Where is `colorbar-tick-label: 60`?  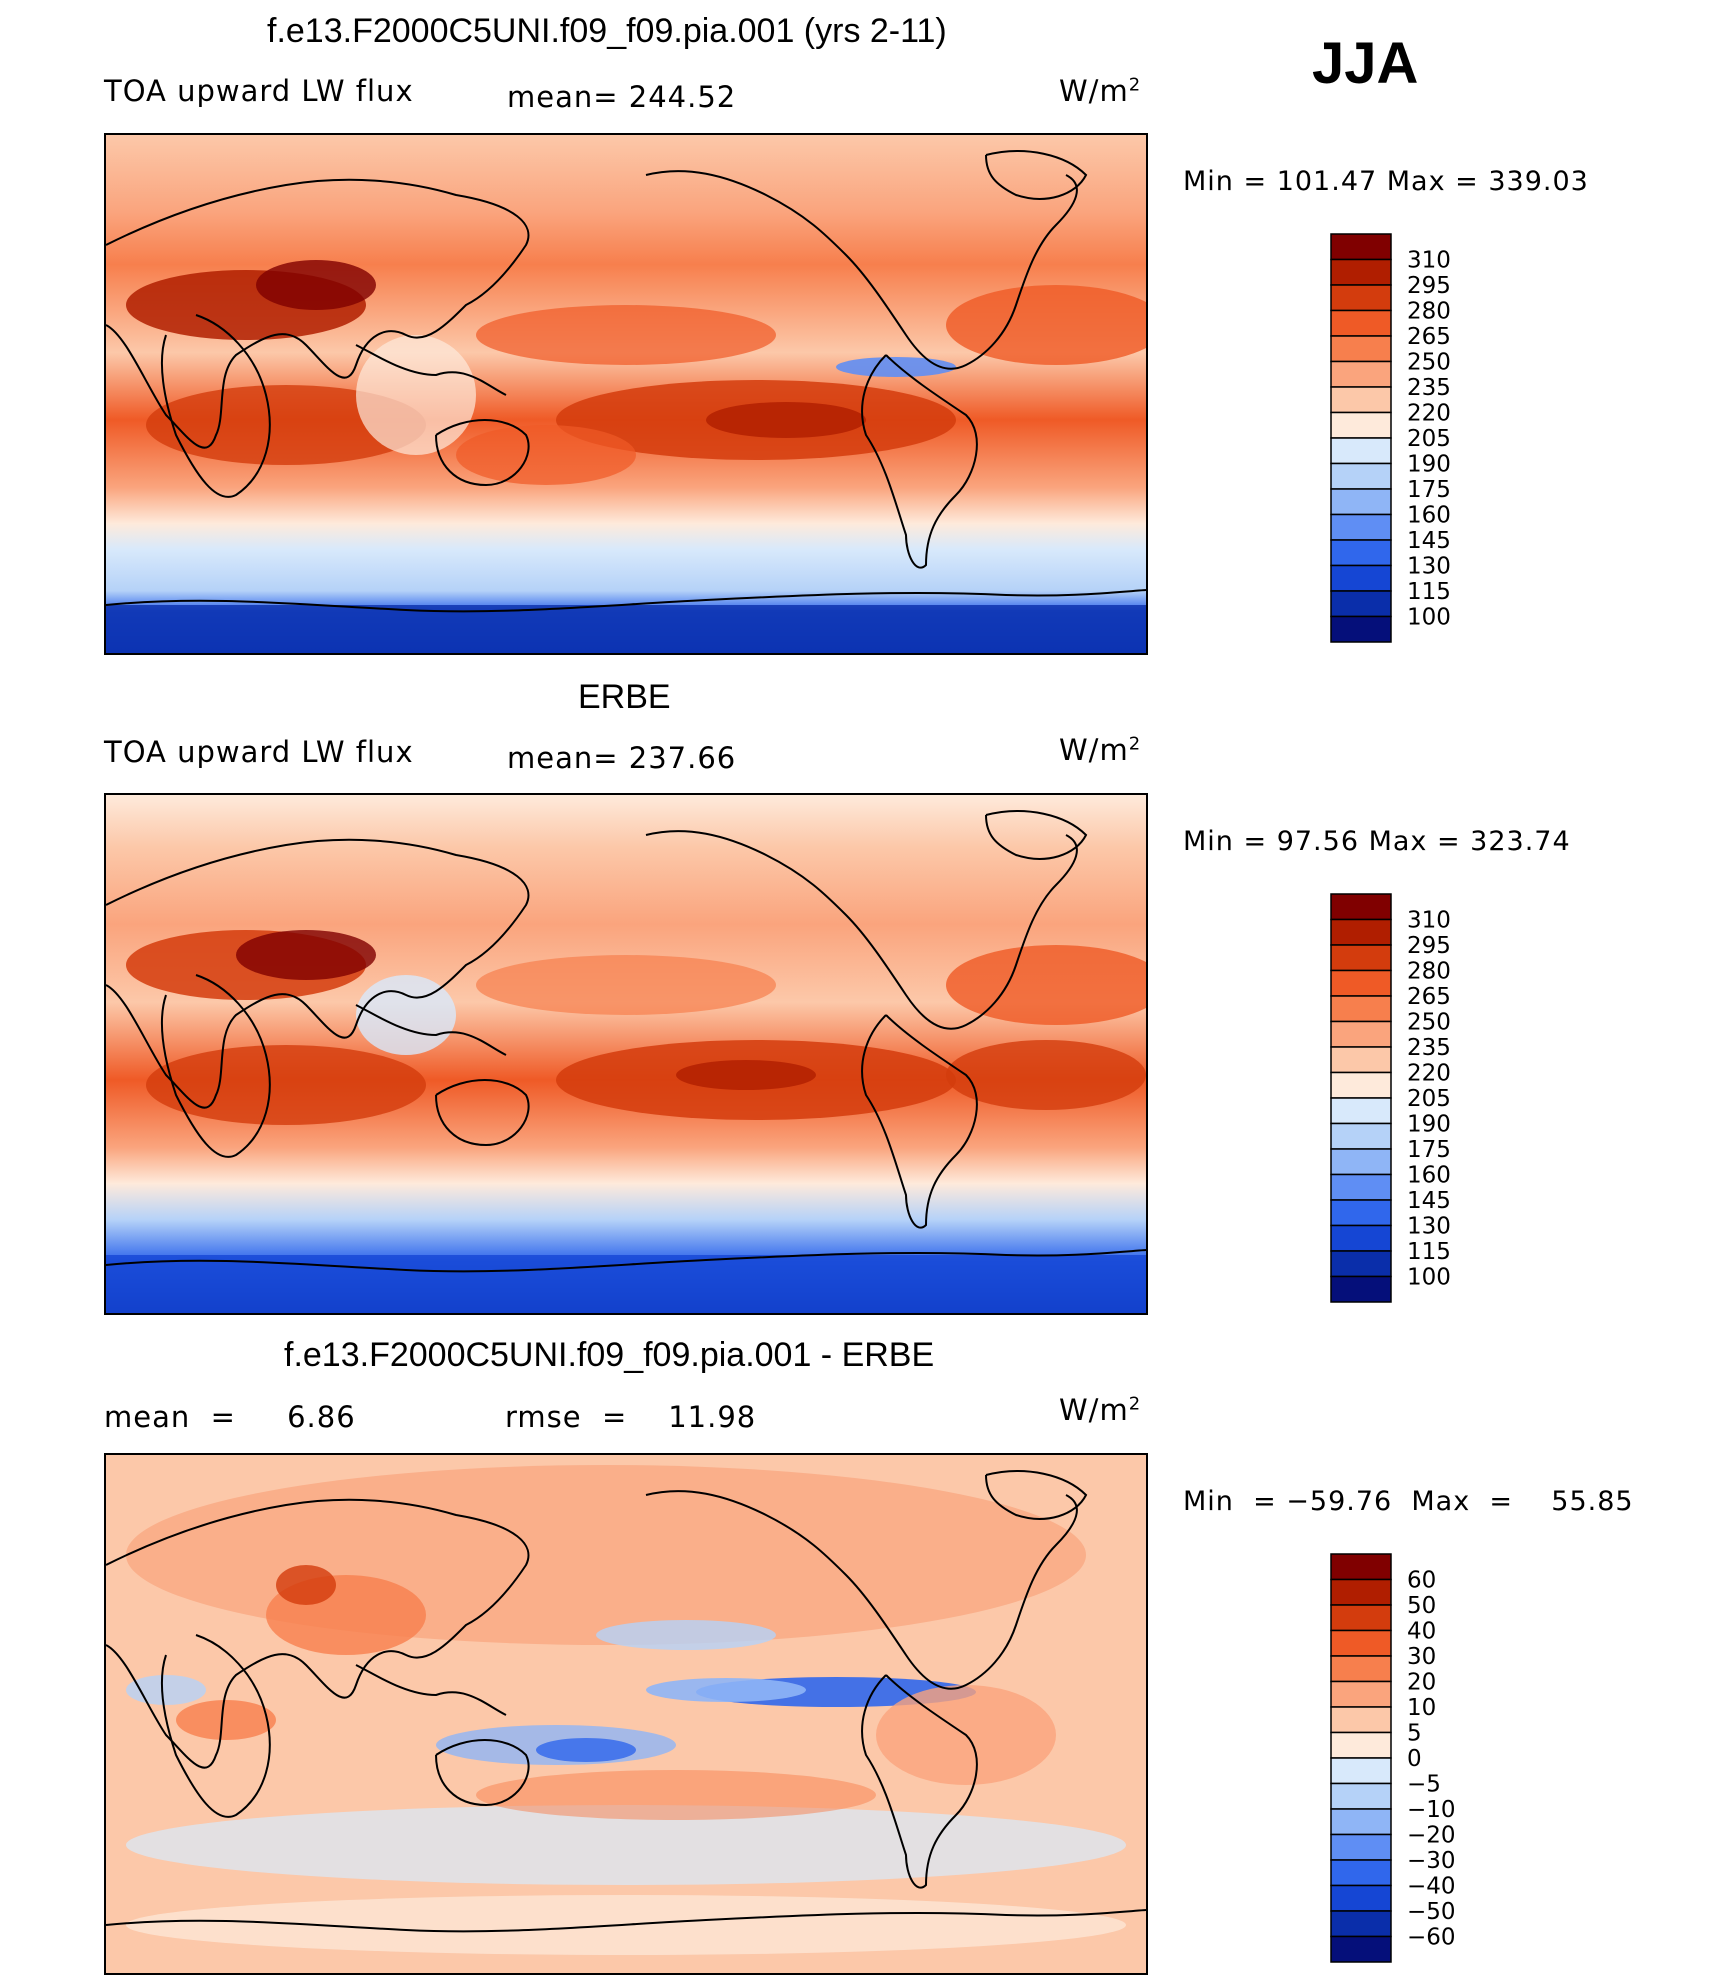
colorbar-tick-label: 60 is located at coordinates (1421, 1581).